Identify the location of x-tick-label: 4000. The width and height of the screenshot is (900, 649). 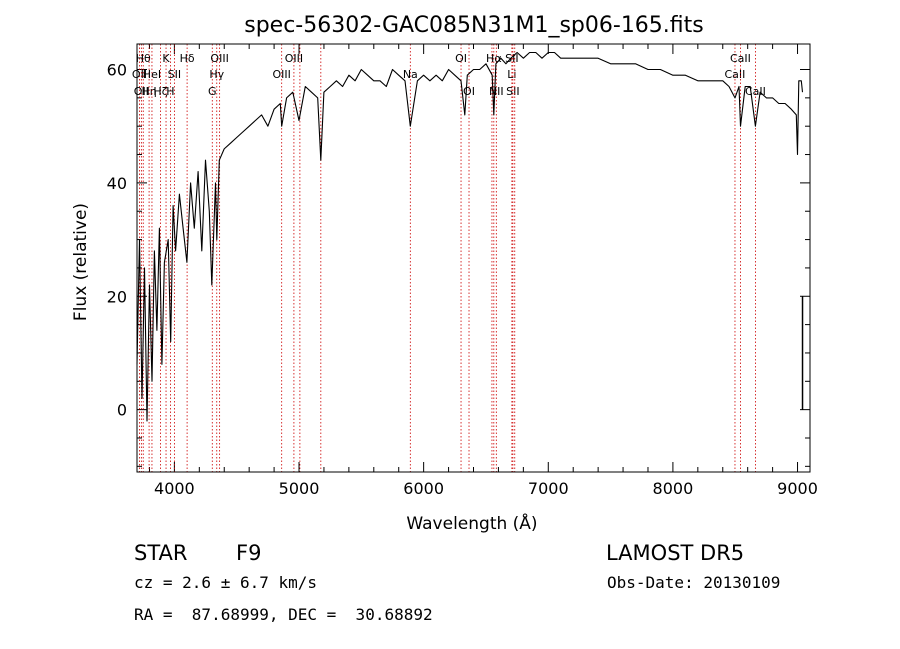
(174, 488).